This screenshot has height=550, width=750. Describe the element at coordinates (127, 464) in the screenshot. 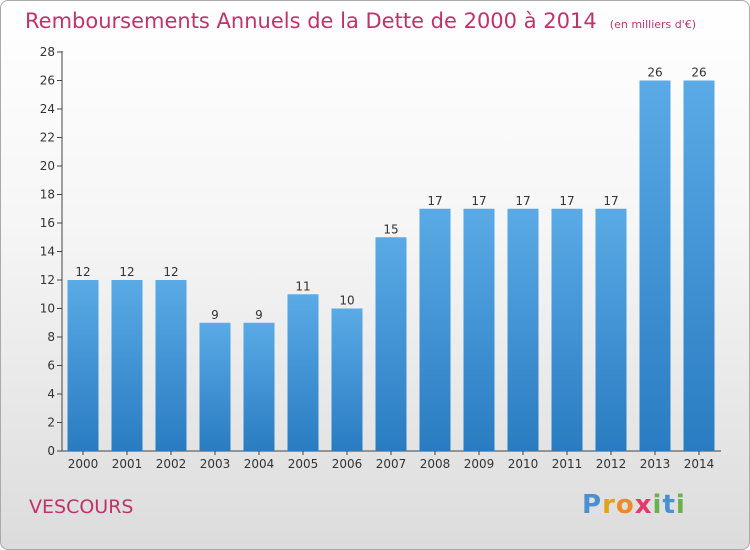

I see `x-tick-label: 2001` at that location.